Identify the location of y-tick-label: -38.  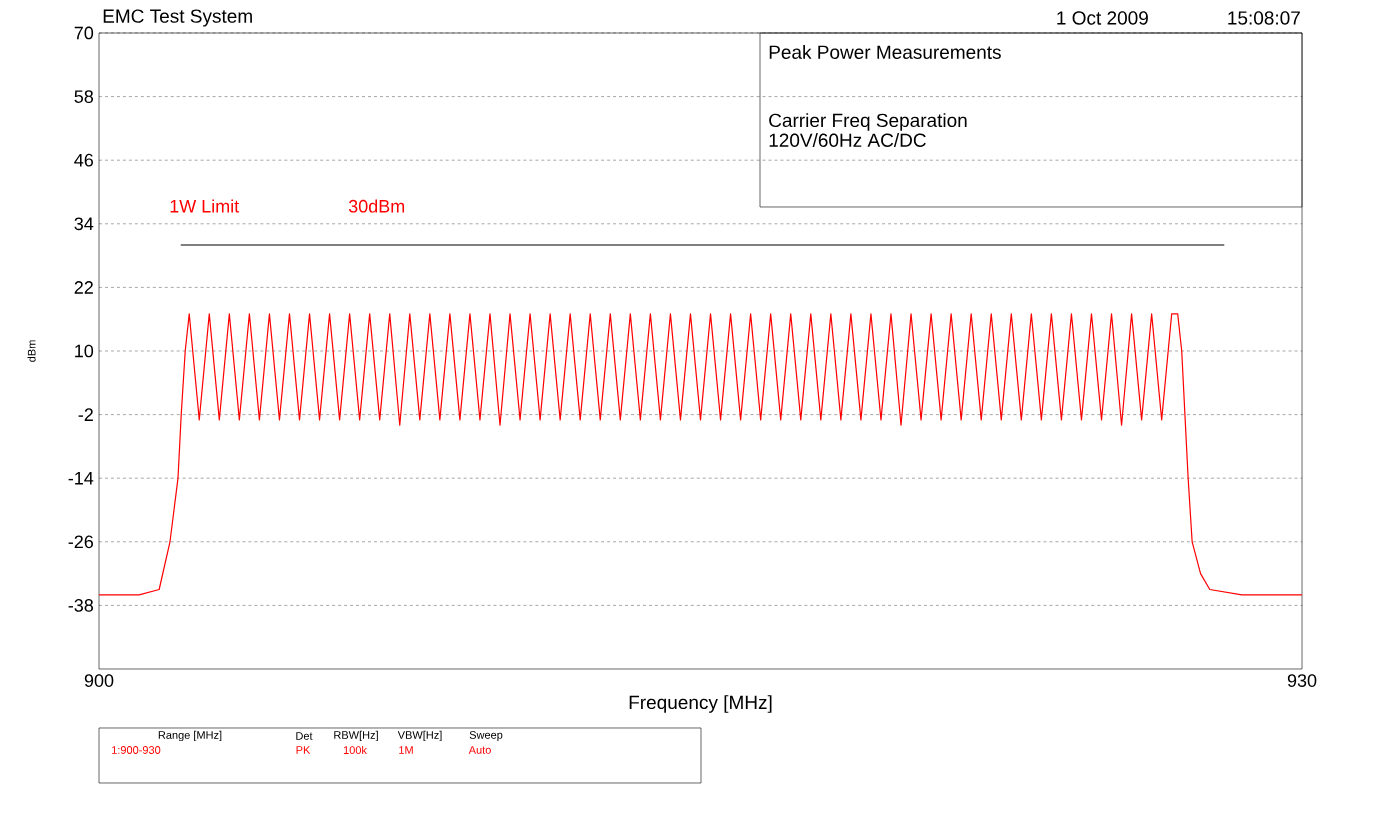
(81, 605).